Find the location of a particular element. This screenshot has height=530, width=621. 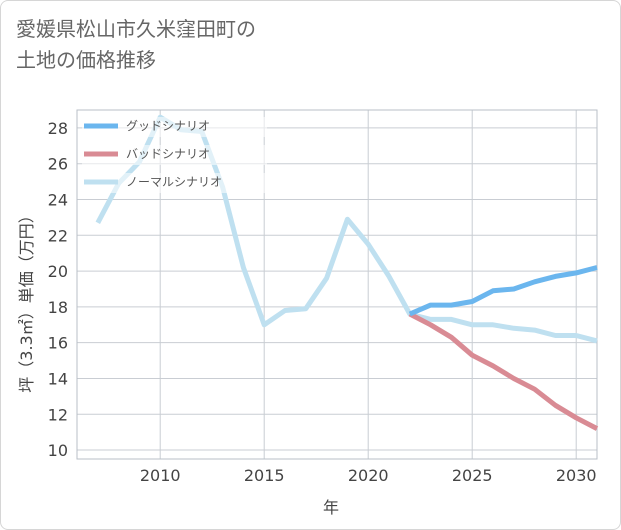

x-tick-label: 2025 is located at coordinates (472, 475).